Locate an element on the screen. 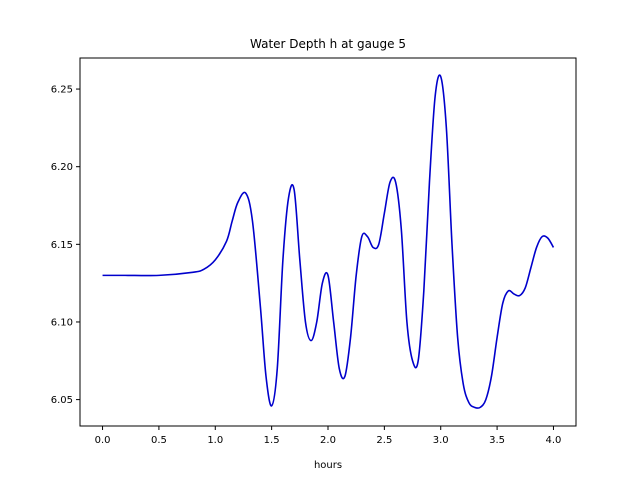 The width and height of the screenshot is (640, 480). y-tick-label: 6.05 is located at coordinates (62, 400).